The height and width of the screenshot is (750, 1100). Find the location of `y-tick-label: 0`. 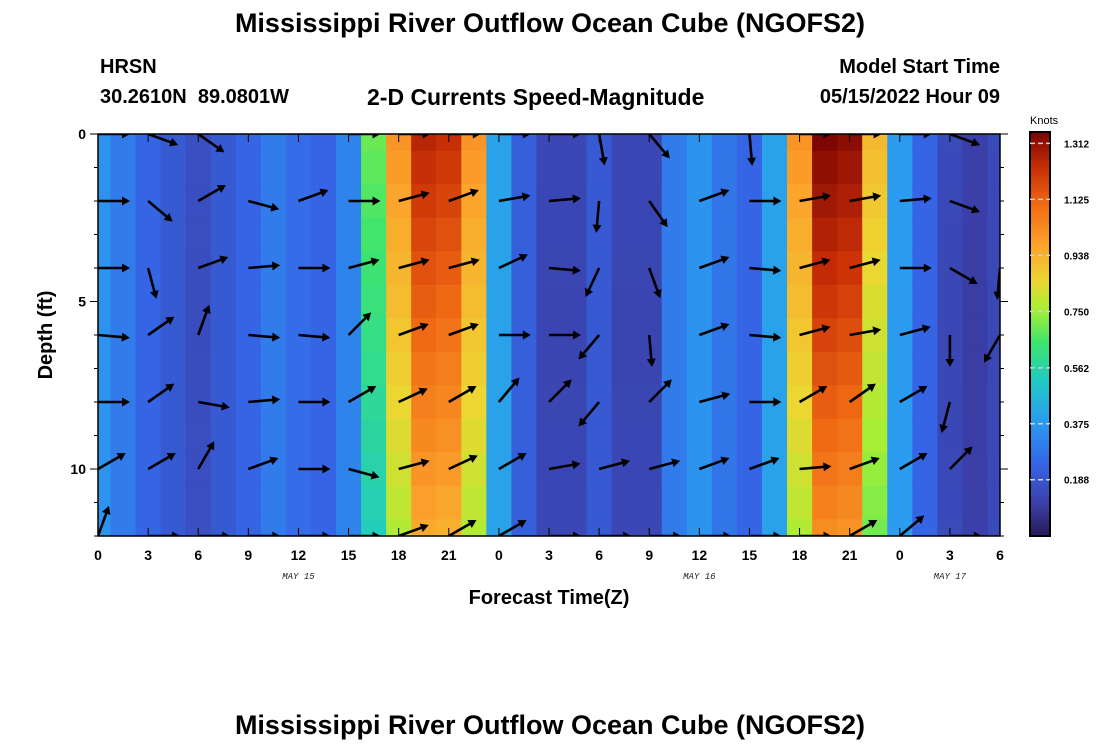

y-tick-label: 0 is located at coordinates (82, 134).